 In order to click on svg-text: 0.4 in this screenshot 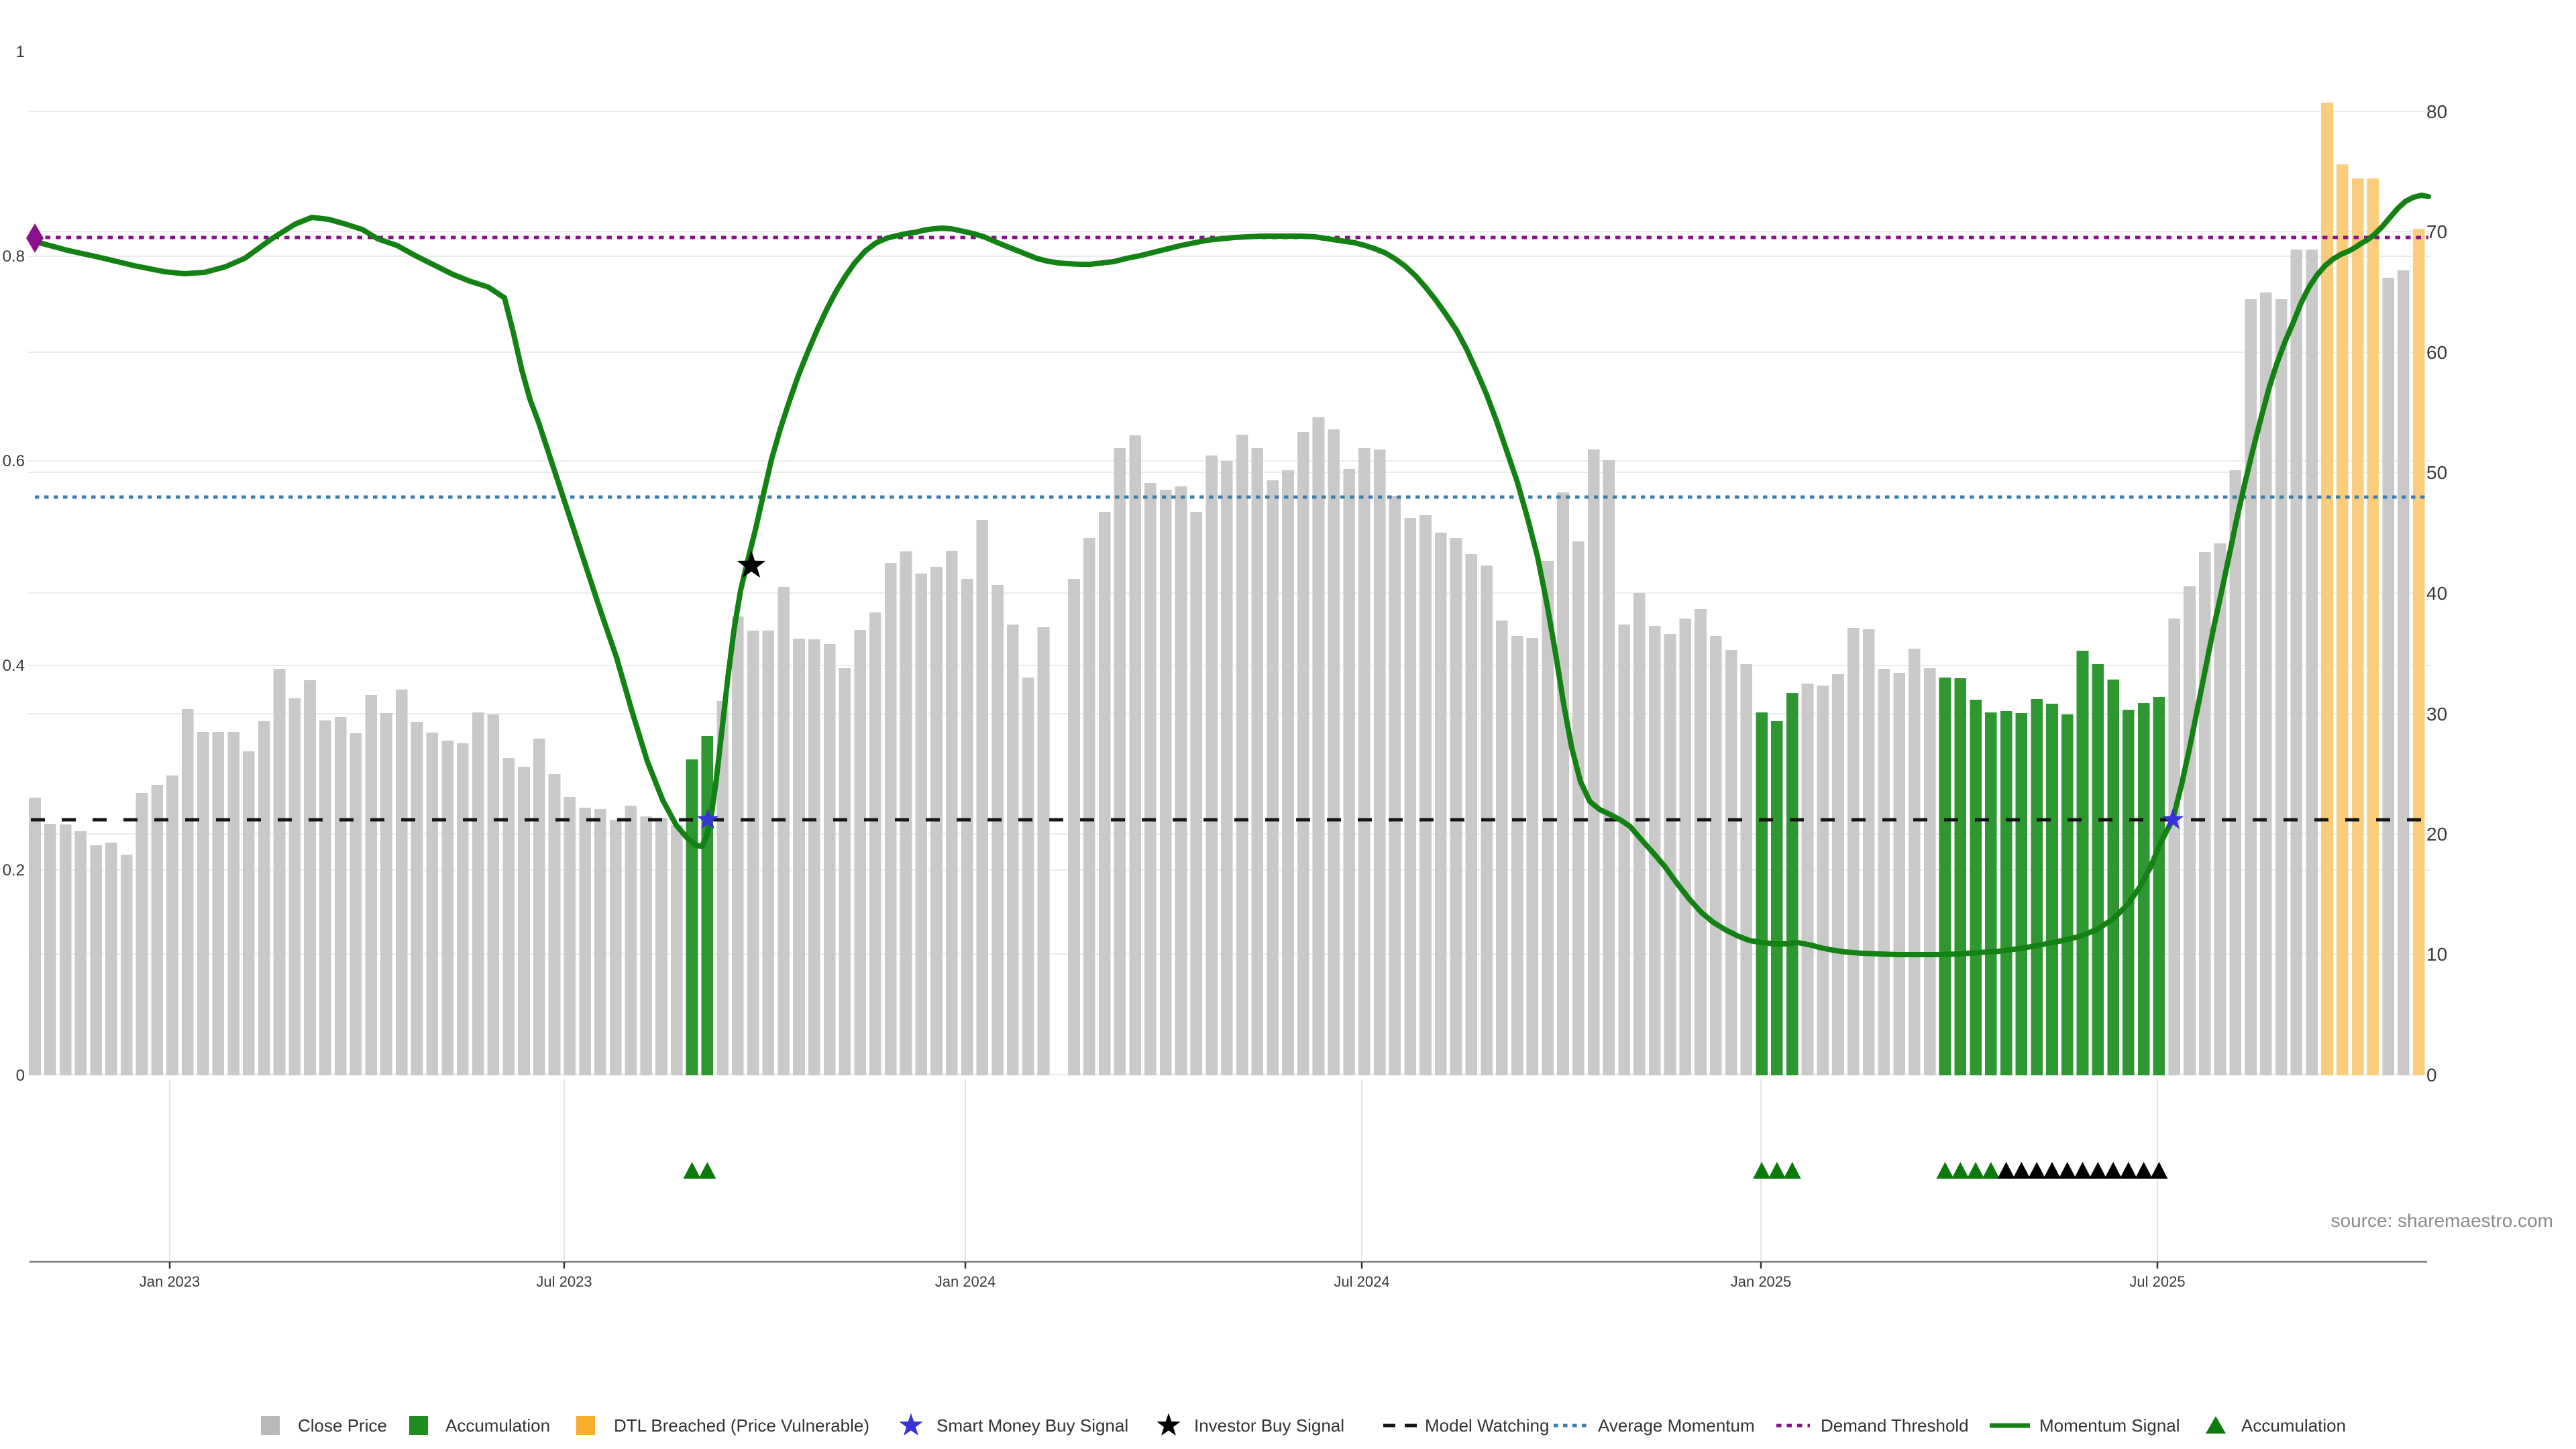, I will do `click(14, 666)`.